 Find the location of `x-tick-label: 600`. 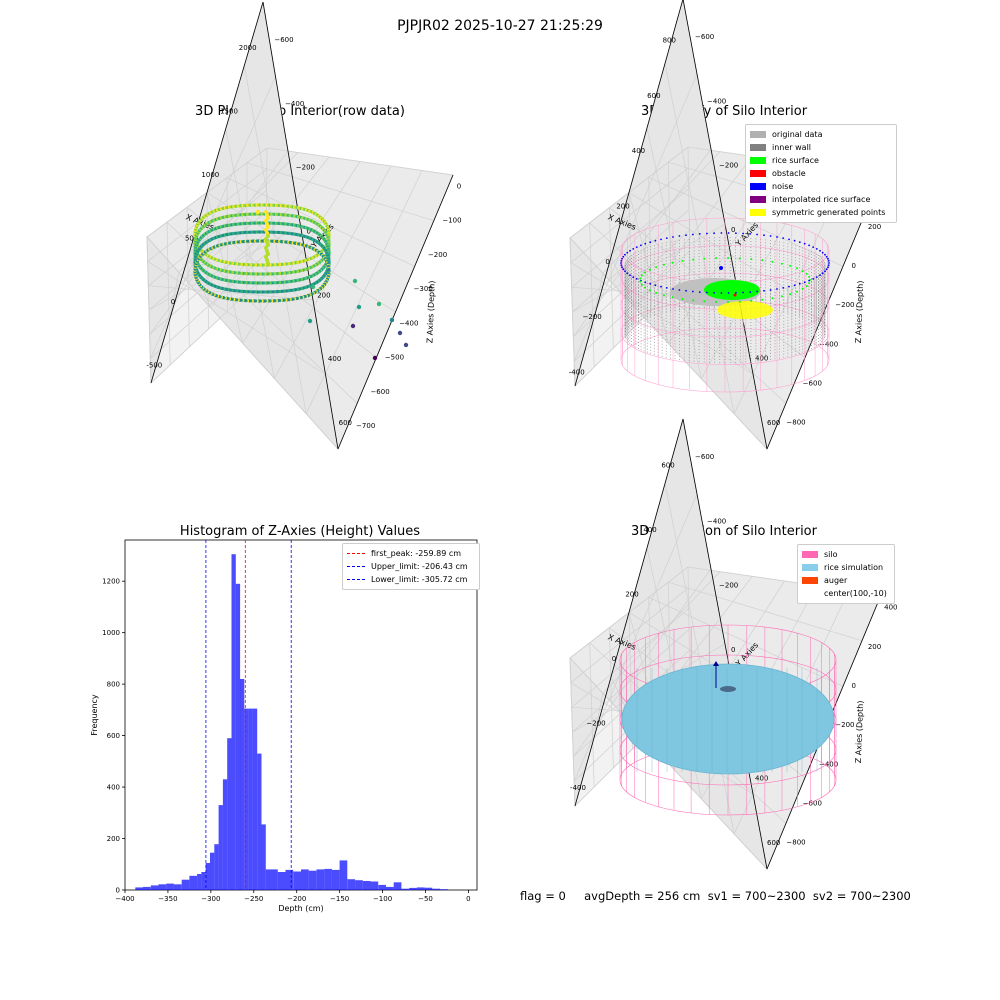

x-tick-label: 600 is located at coordinates (667, 465).